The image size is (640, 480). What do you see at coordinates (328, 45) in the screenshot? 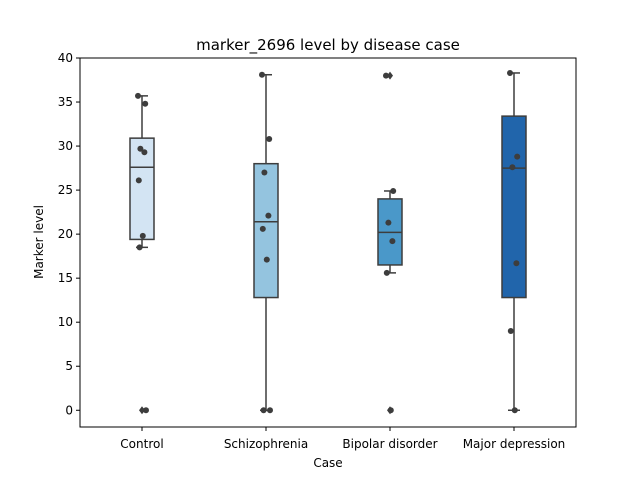
I see `chart-title: marker_2696 level by disease case` at bounding box center [328, 45].